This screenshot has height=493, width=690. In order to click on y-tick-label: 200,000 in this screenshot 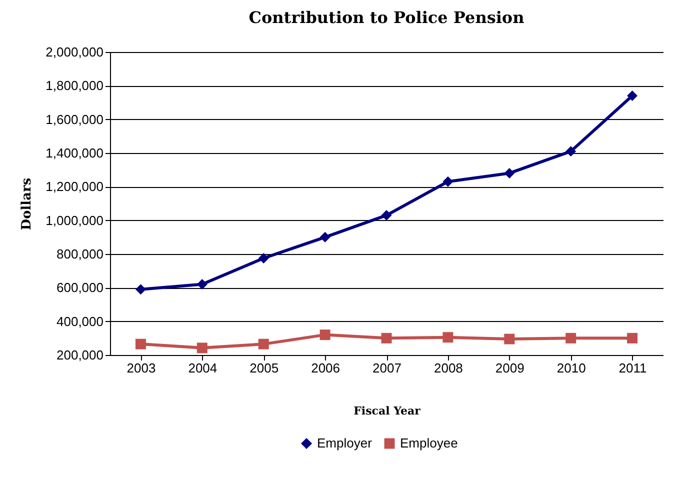, I will do `click(80, 355)`.